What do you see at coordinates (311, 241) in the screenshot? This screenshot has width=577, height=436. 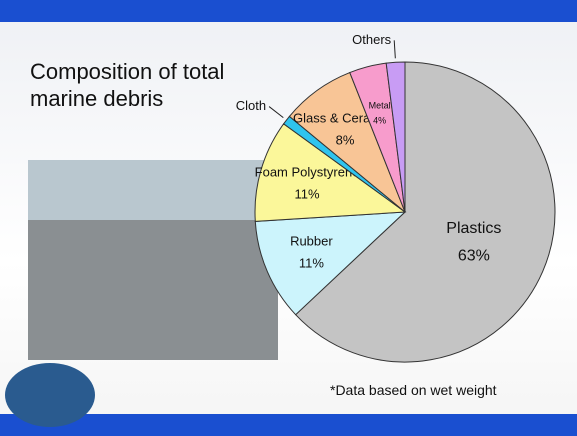 I see `slice-label: Rubber` at bounding box center [311, 241].